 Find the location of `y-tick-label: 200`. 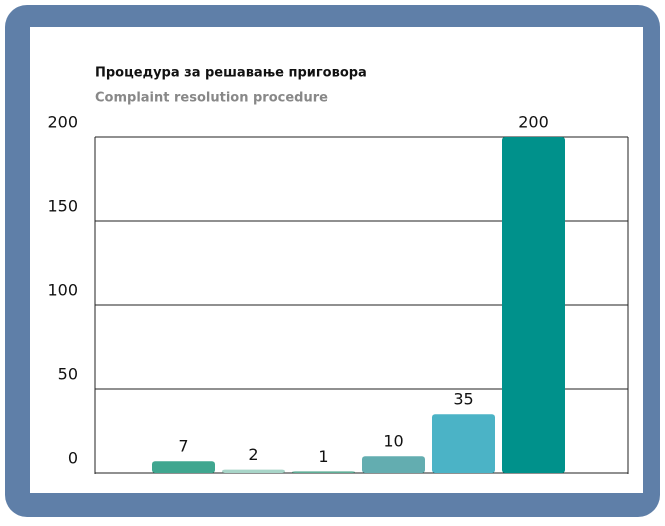

y-tick-label: 200 is located at coordinates (62, 122).